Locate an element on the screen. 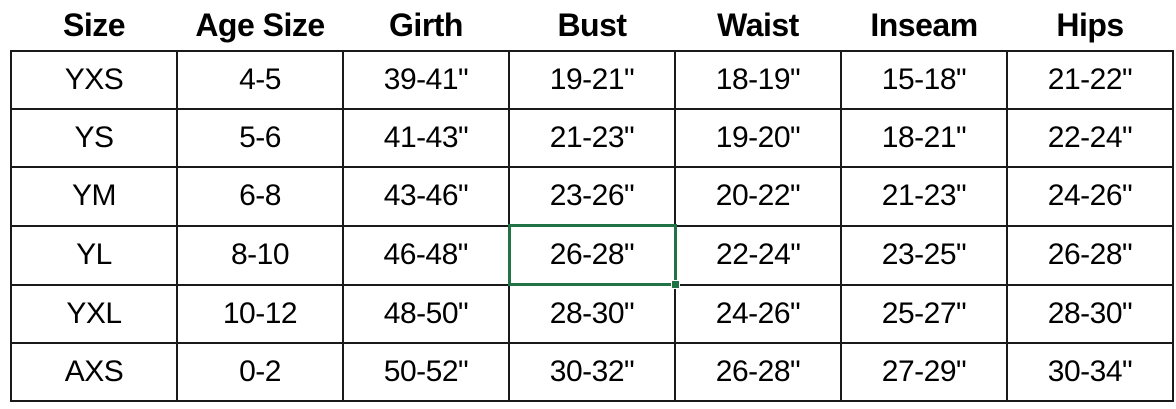 The image size is (1176, 409). table-row-yxl: YXL 10-12 48-50" 28-30" 24-26" 25-27" 28-30" is located at coordinates (592, 313).